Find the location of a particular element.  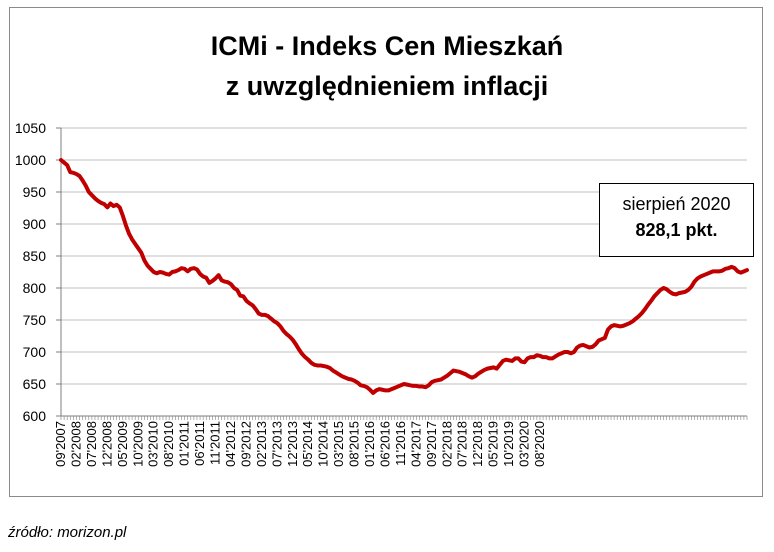

x-tick-label: 06'2011 is located at coordinates (199, 443).